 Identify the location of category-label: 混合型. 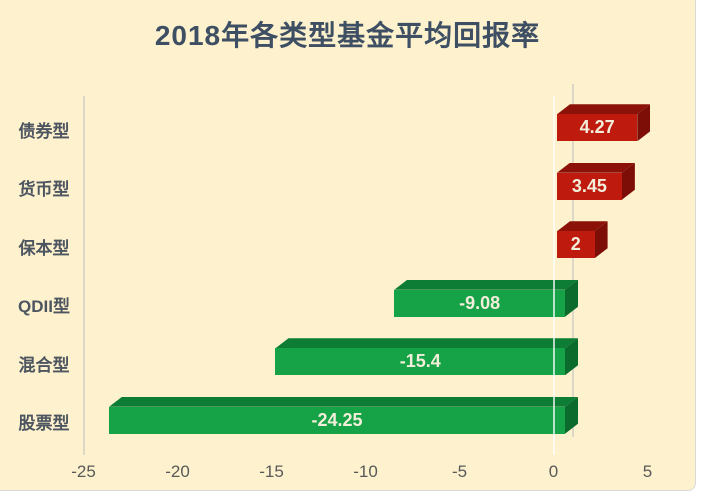
(44, 365).